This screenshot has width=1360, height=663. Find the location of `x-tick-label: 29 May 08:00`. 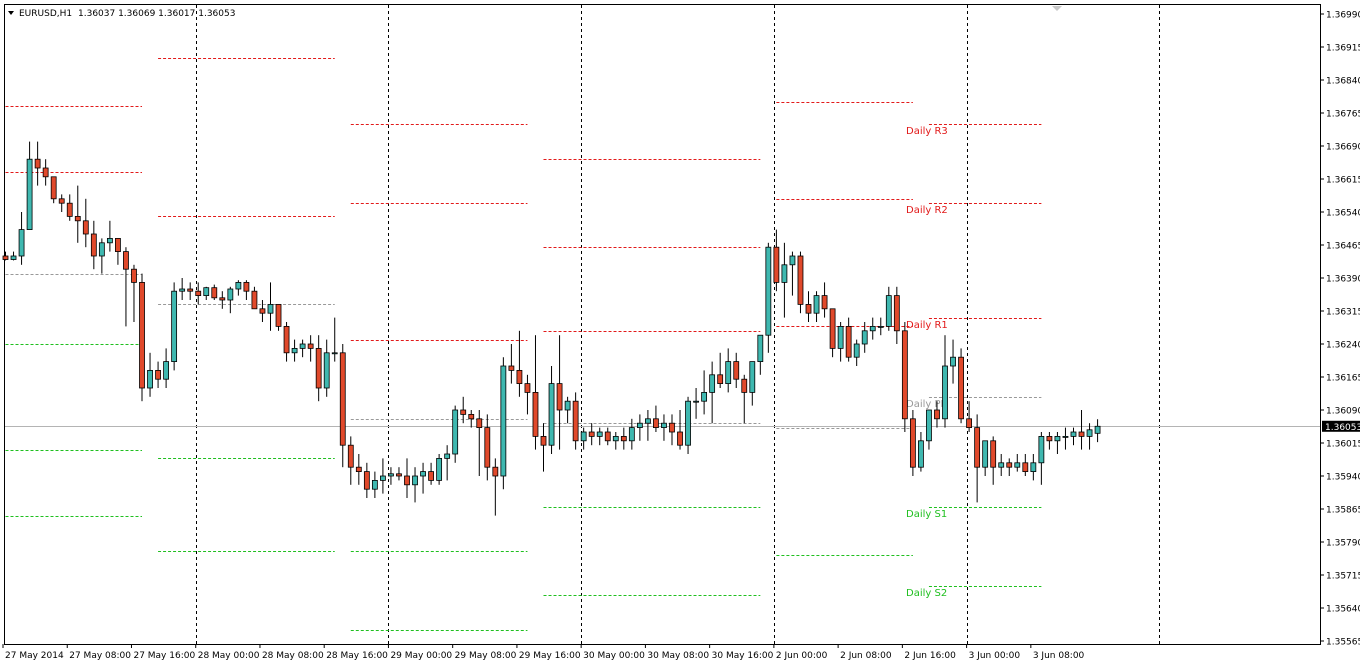

x-tick-label: 29 May 08:00 is located at coordinates (486, 656).